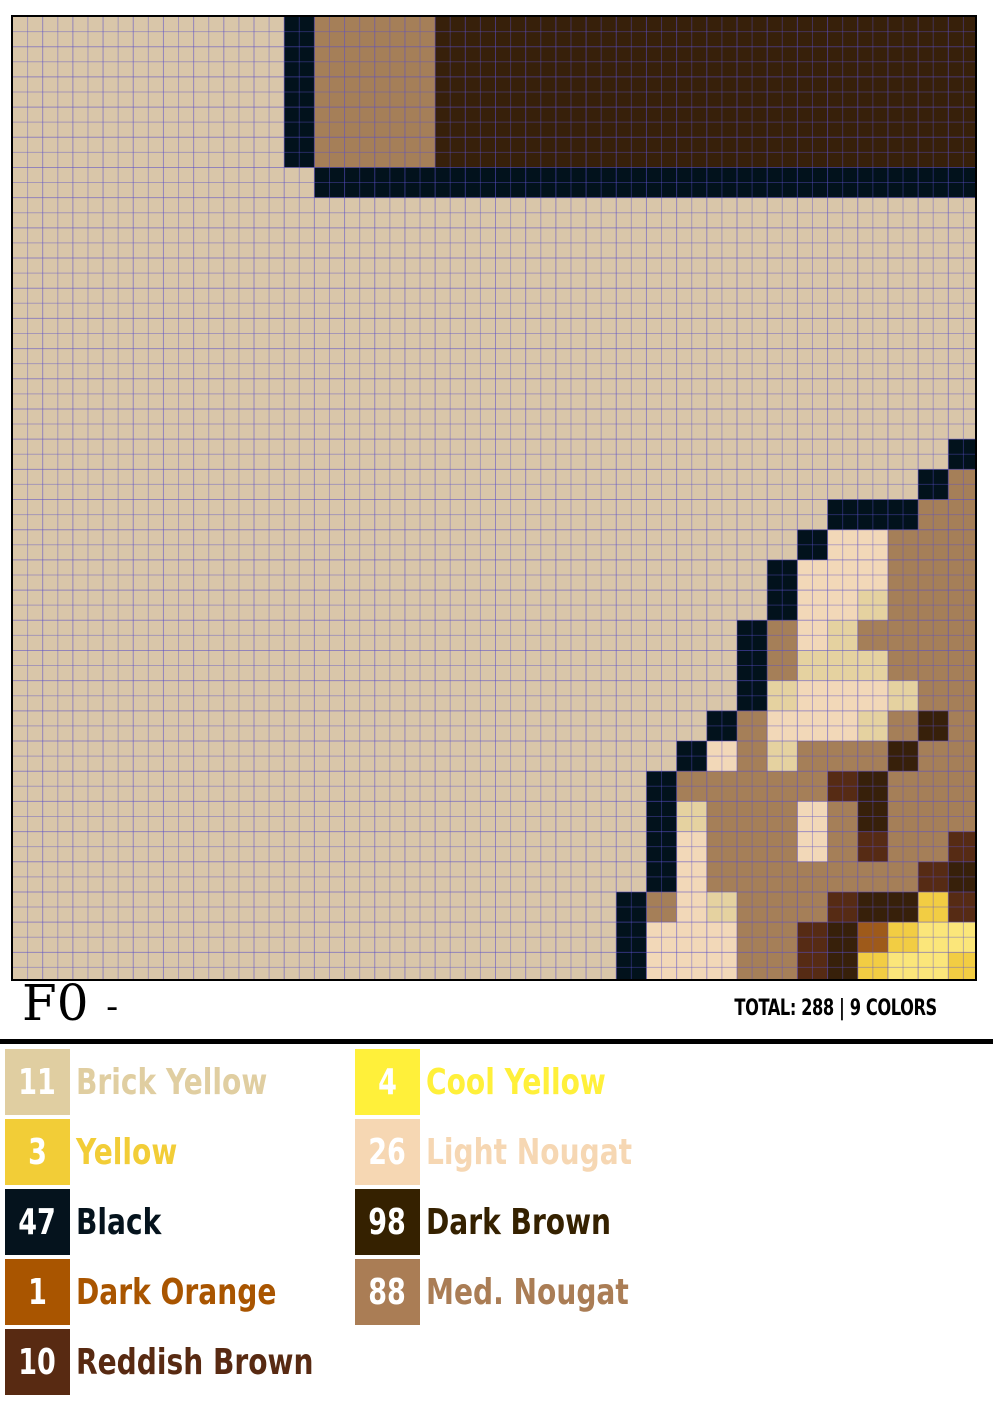  Describe the element at coordinates (836, 1008) in the screenshot. I see `total-summary: TOTAL: 288 | 9 COLORS` at that location.